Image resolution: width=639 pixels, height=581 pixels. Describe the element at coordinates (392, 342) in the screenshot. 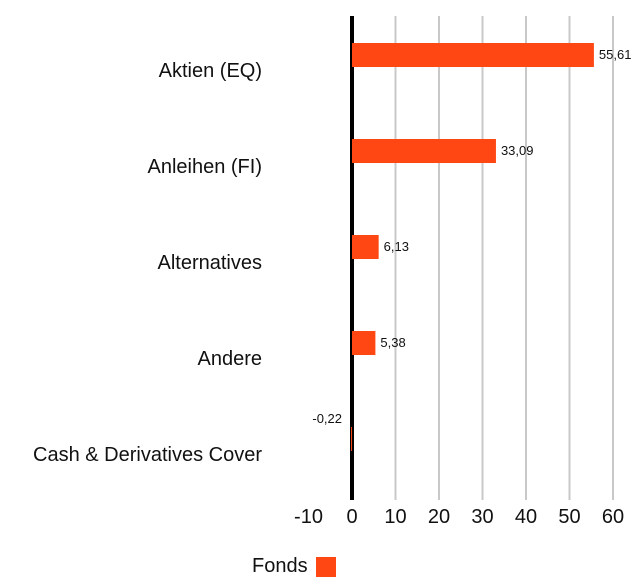

I see `value-label-3: 5,38` at that location.